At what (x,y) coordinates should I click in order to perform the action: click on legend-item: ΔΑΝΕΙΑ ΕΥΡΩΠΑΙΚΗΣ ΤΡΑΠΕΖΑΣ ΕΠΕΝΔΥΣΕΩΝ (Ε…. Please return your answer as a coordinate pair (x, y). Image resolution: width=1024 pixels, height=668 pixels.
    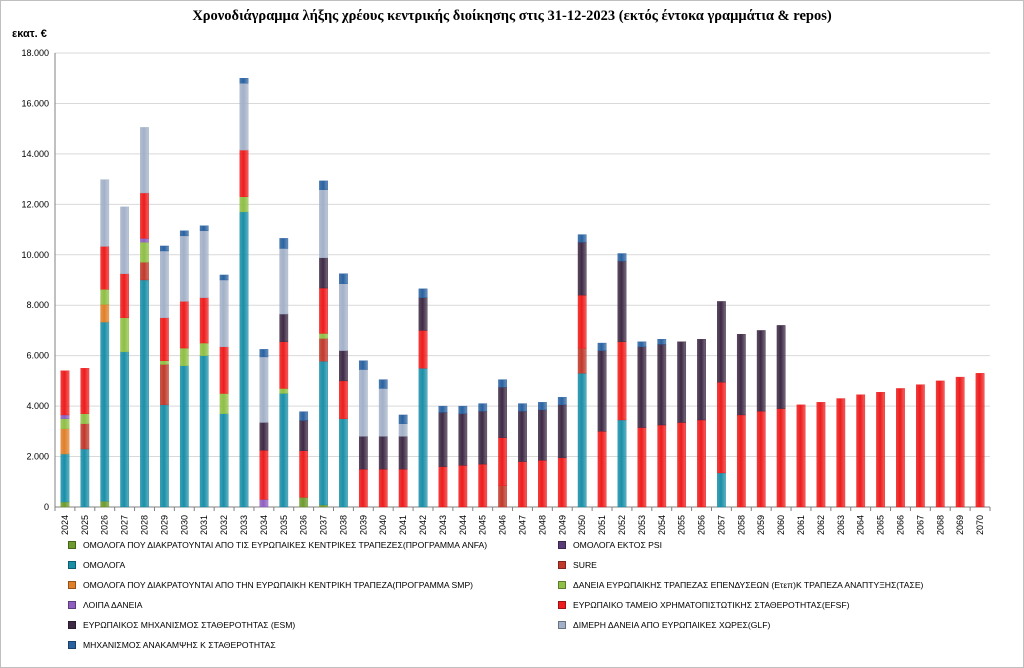
    Looking at the image, I should click on (740, 585).